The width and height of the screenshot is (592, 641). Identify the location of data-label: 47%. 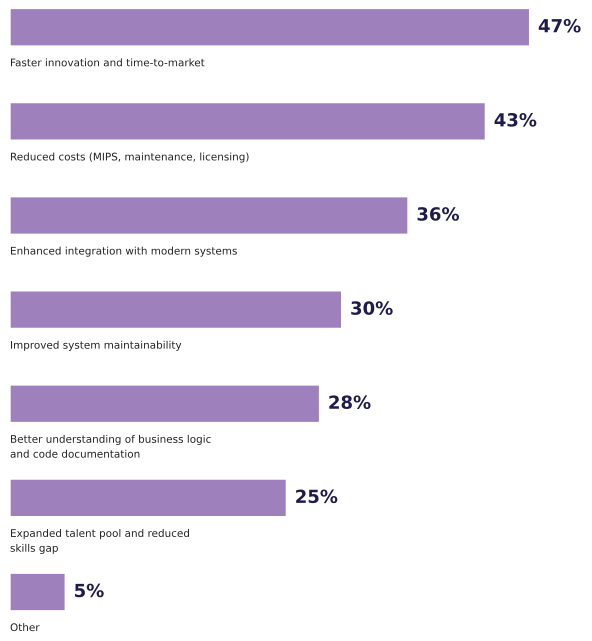
(559, 25).